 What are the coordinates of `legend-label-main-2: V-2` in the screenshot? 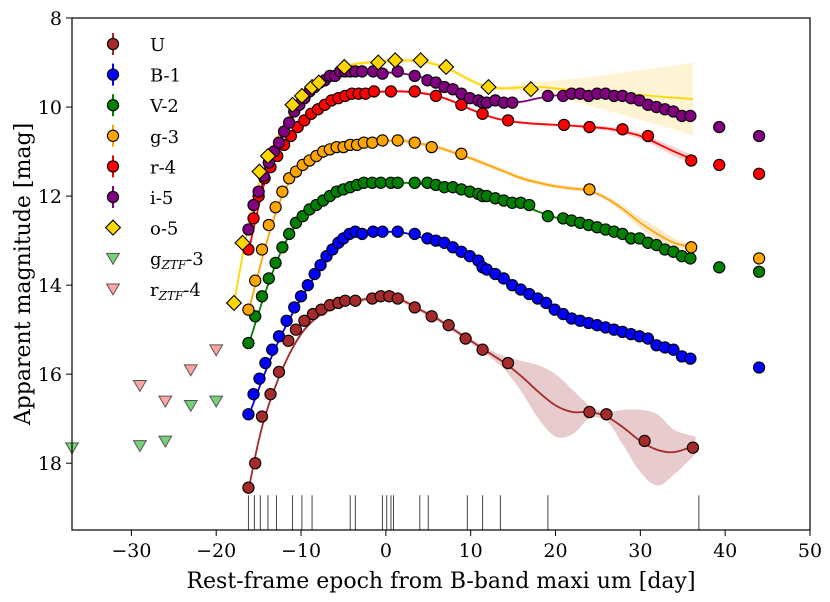 It's located at (164, 106).